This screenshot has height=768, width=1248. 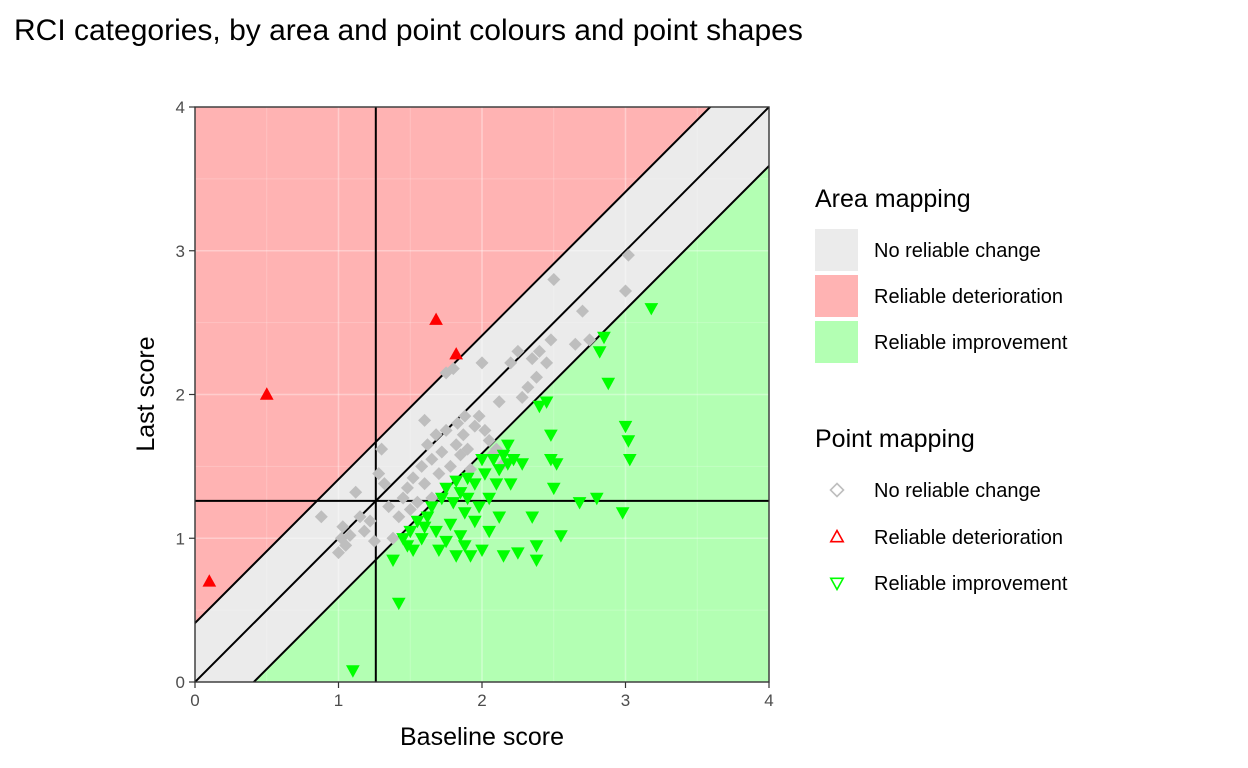 What do you see at coordinates (180, 538) in the screenshot?
I see `y-tick-label: 1` at bounding box center [180, 538].